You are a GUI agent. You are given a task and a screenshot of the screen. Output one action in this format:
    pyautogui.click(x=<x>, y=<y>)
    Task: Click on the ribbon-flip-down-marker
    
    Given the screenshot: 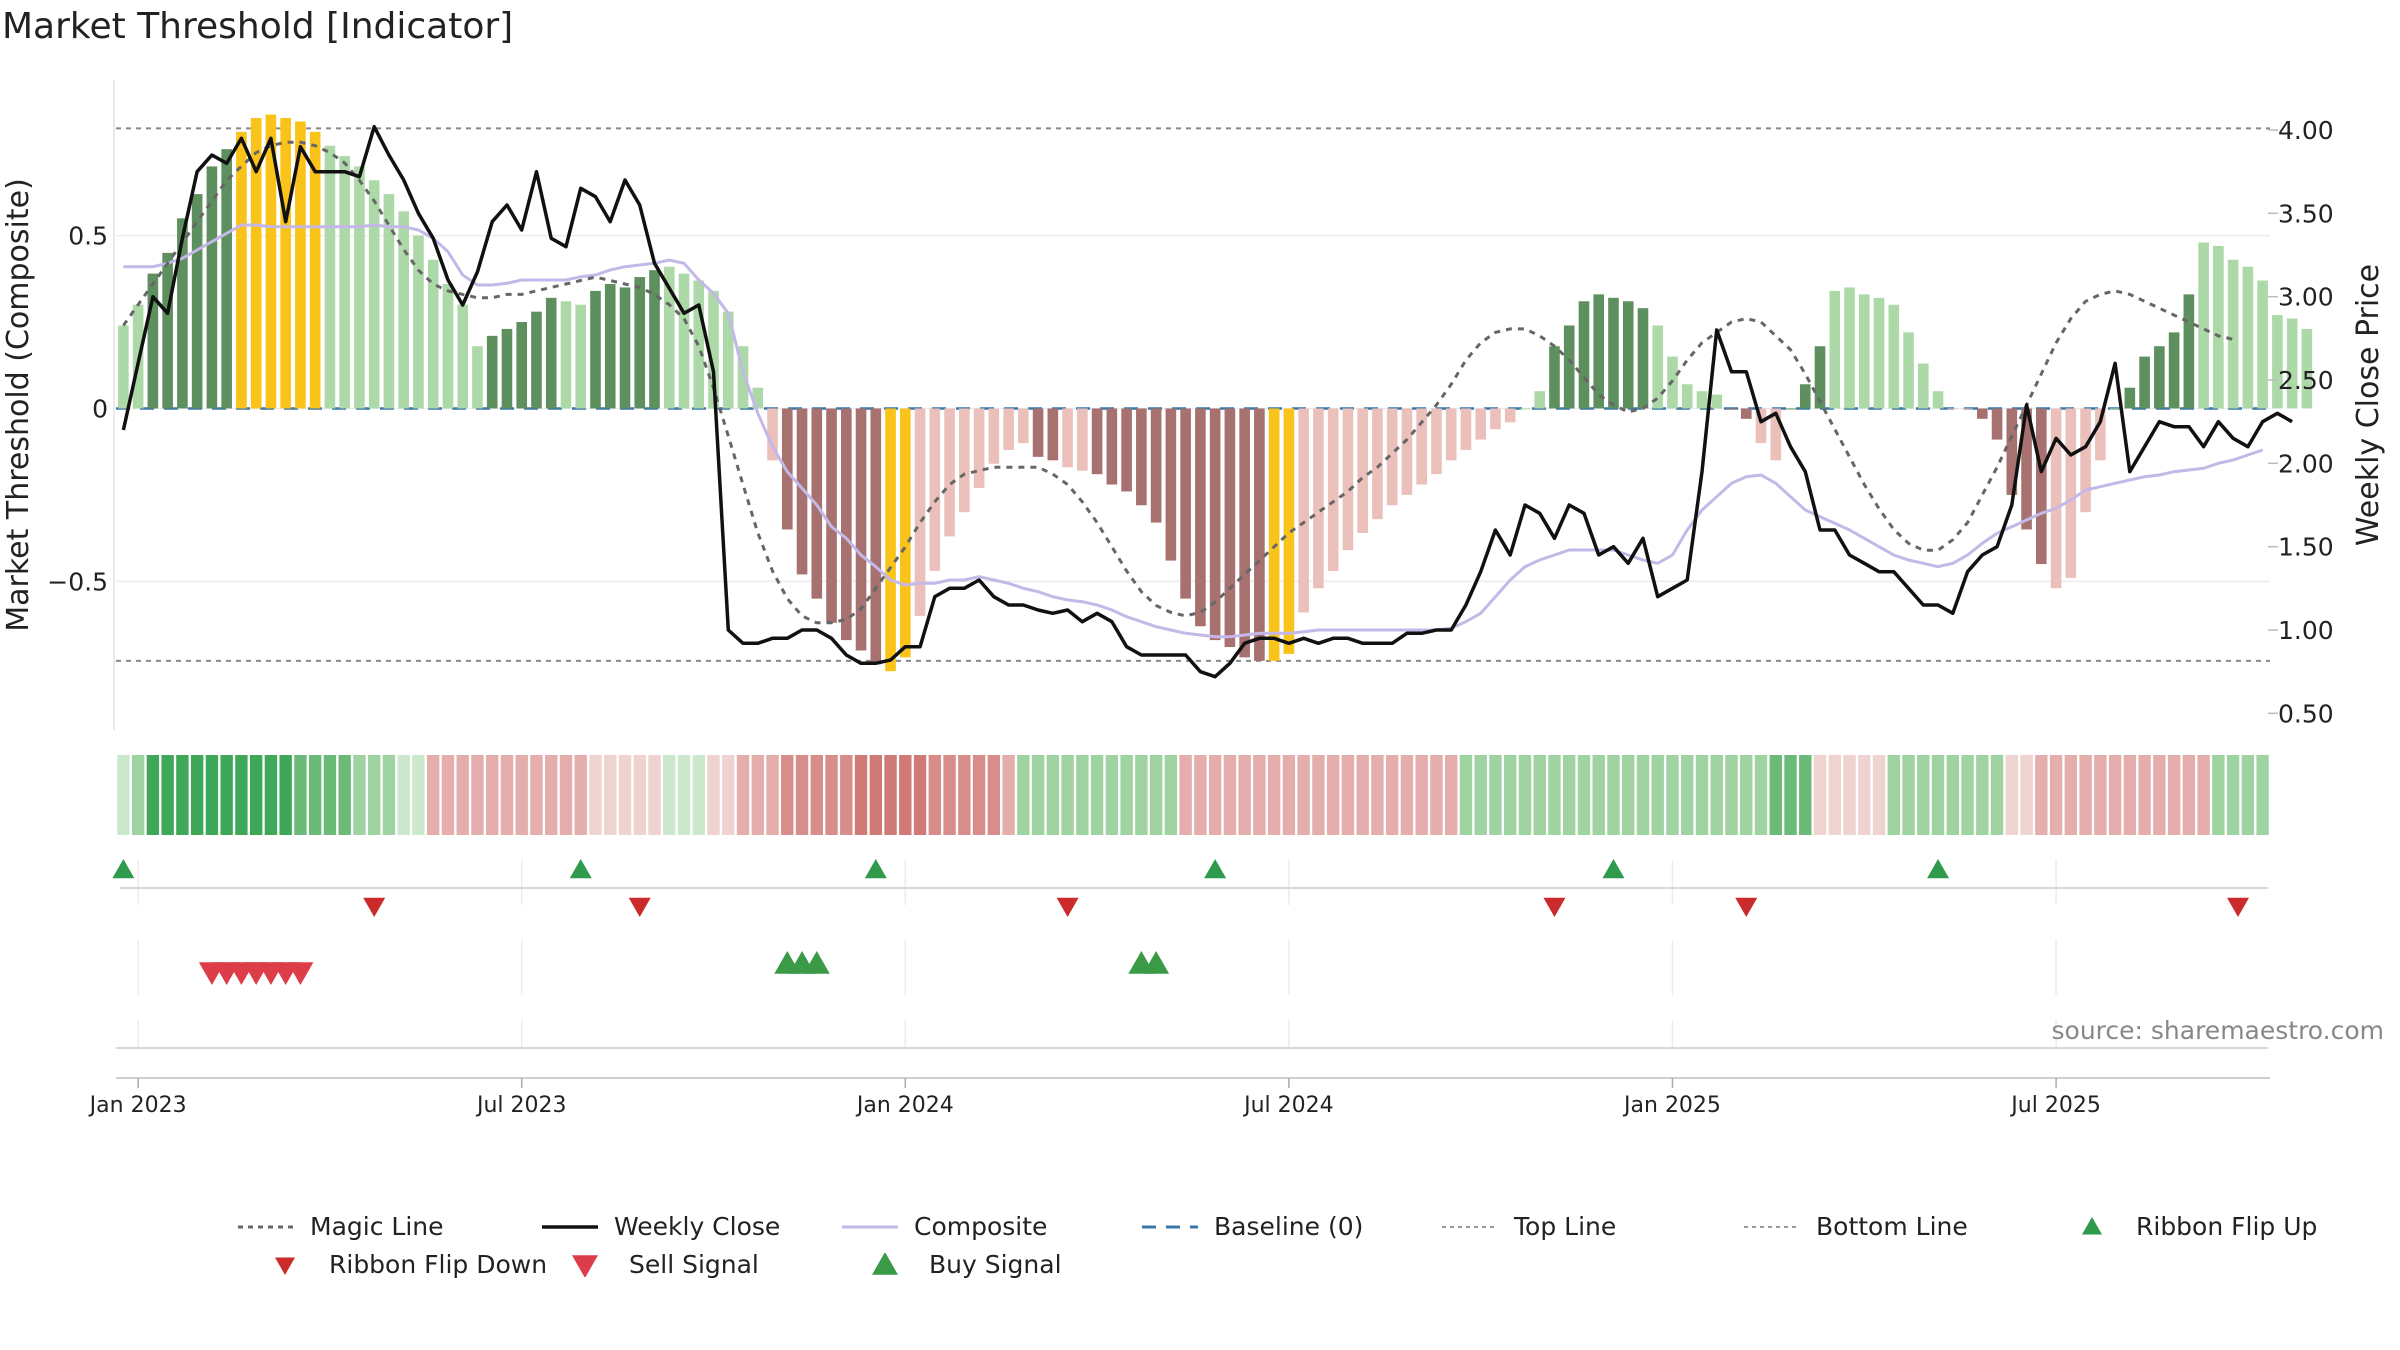 What is the action you would take?
    pyautogui.click(x=1067, y=907)
    